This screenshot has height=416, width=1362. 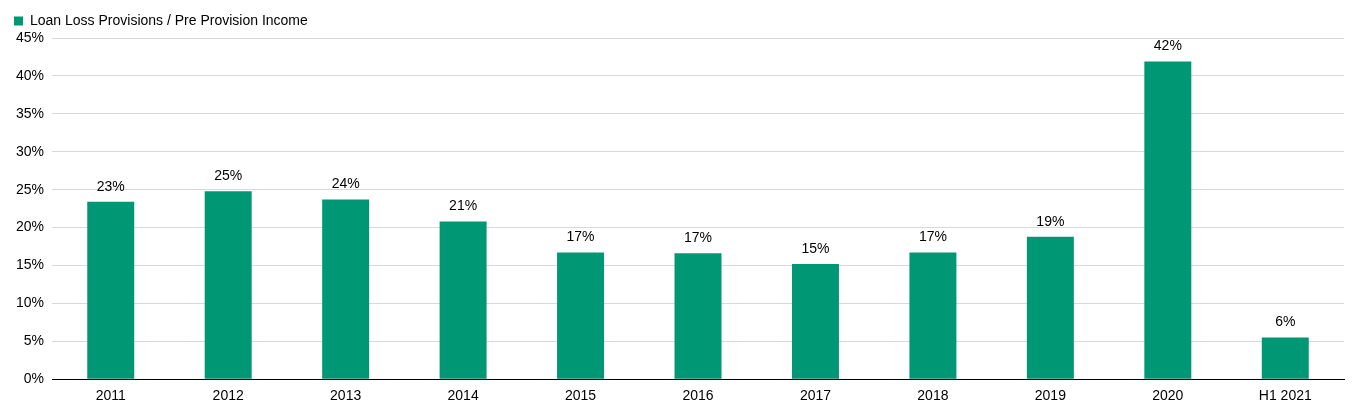 What do you see at coordinates (169, 19) in the screenshot?
I see `legend-label: Loan Loss Provisions / Pre Provision Income` at bounding box center [169, 19].